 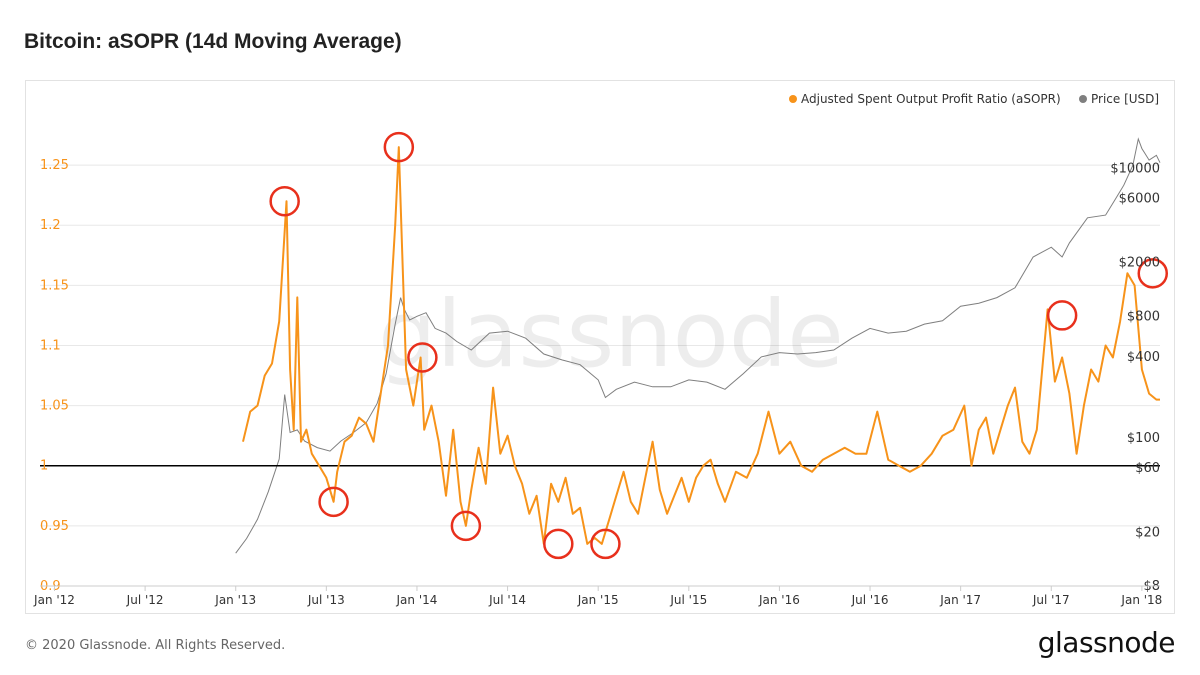 I want to click on legend-asopr-swatch, so click(x=793, y=99).